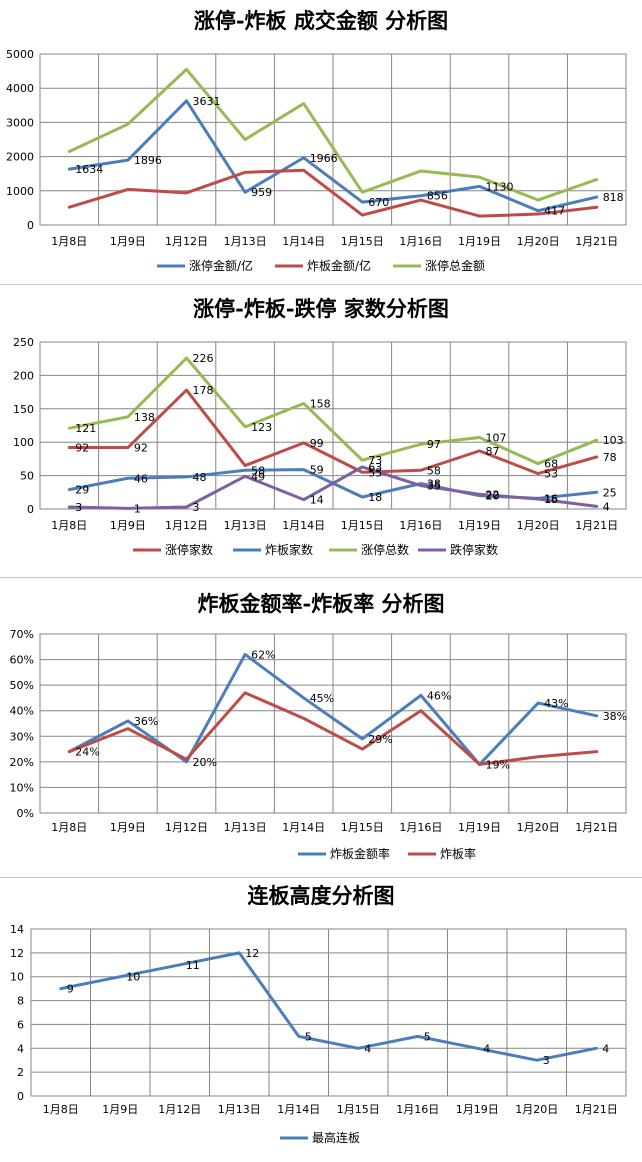  I want to click on data-label: 25, so click(610, 492).